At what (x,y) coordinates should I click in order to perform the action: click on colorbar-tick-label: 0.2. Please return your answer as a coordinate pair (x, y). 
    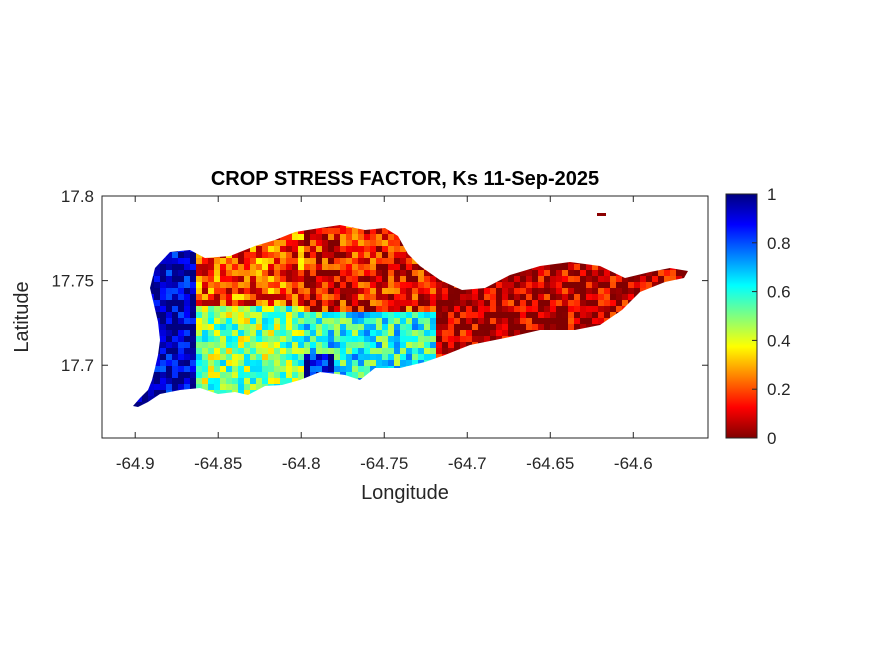
    Looking at the image, I should click on (779, 389).